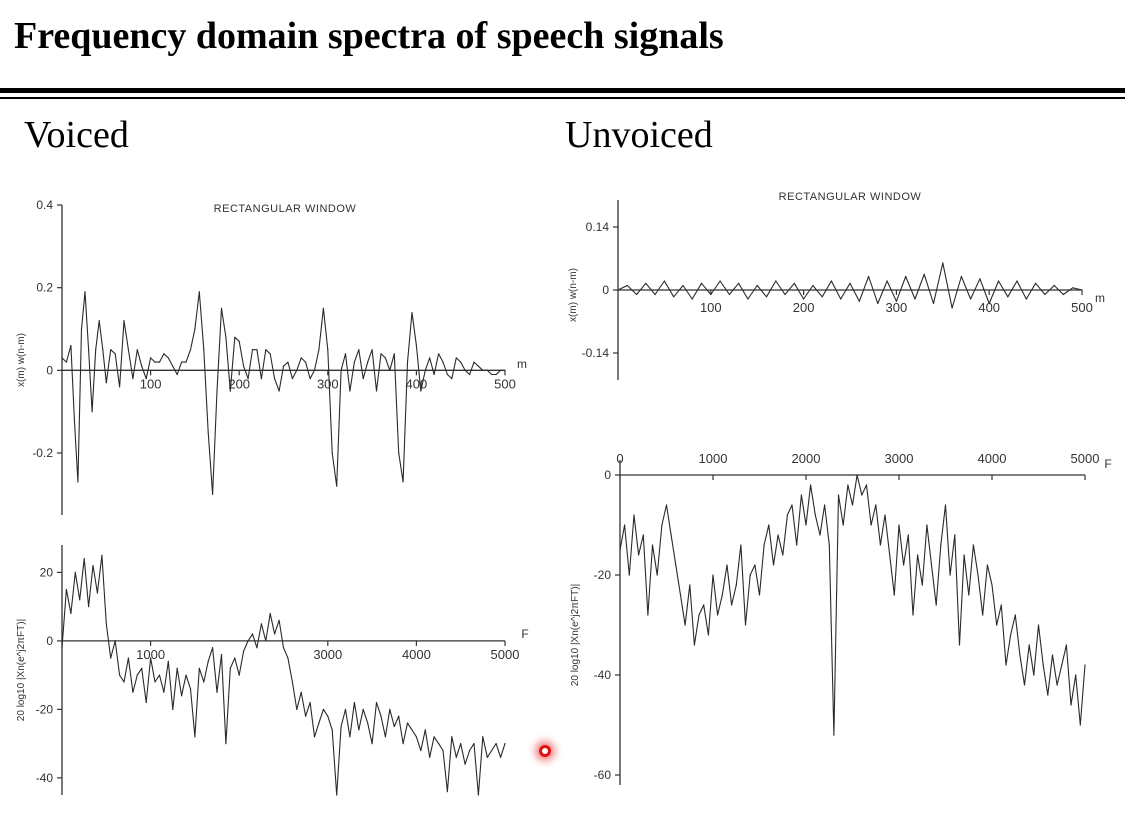  I want to click on unvoiced-heading: Unvoiced, so click(639, 135).